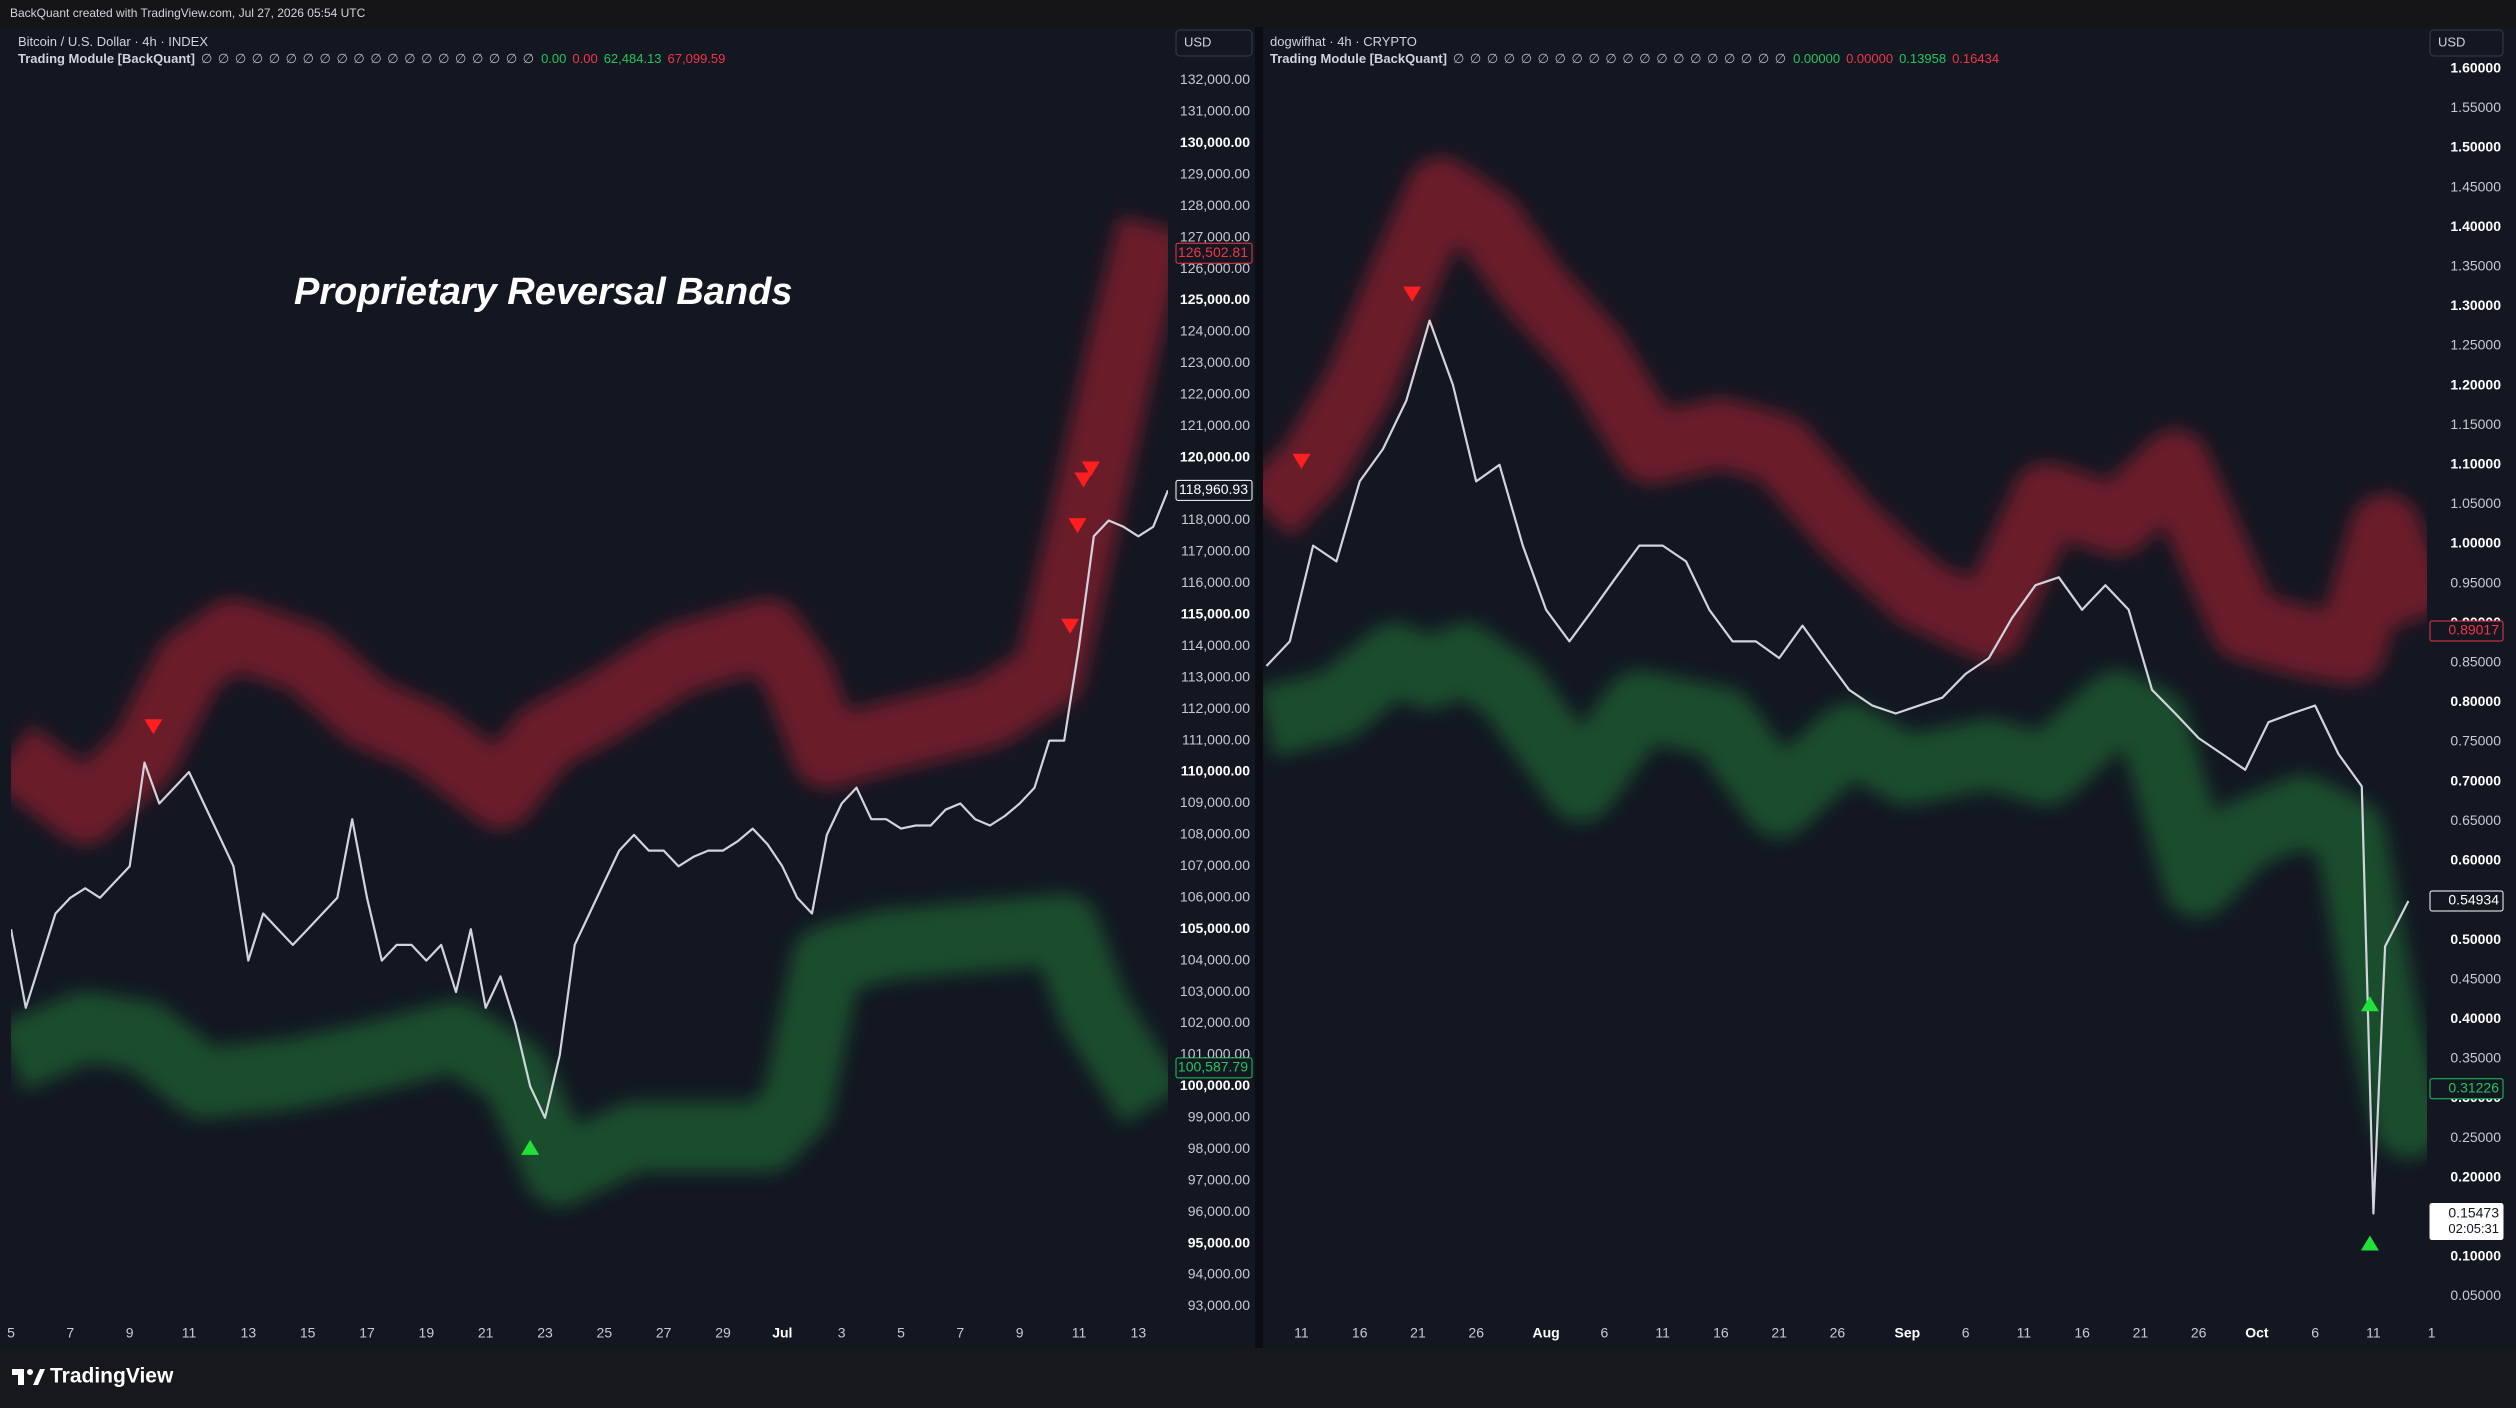 The image size is (2516, 1408). I want to click on indicator-placeholders: ∅ ∅ ∅ ∅ ∅ ∅ ∅ ∅ ∅ ∅ ∅ ∅ ∅ ∅ ∅ ∅ ∅ ∅ ∅ ∅, so click(1620, 58).